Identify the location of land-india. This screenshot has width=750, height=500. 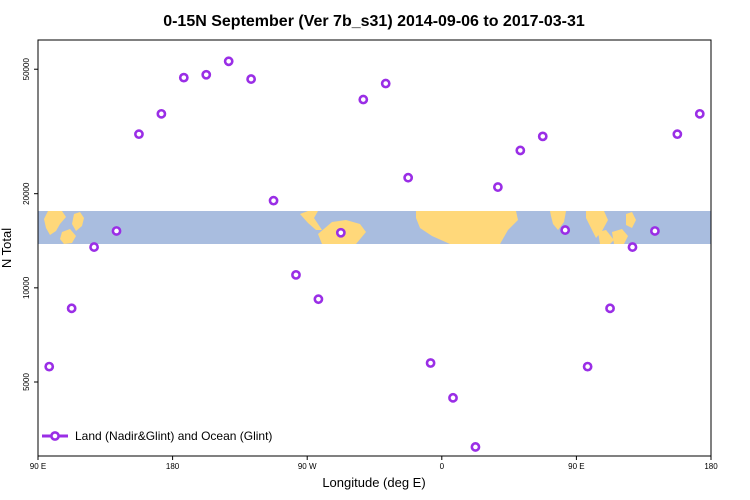
(558, 220).